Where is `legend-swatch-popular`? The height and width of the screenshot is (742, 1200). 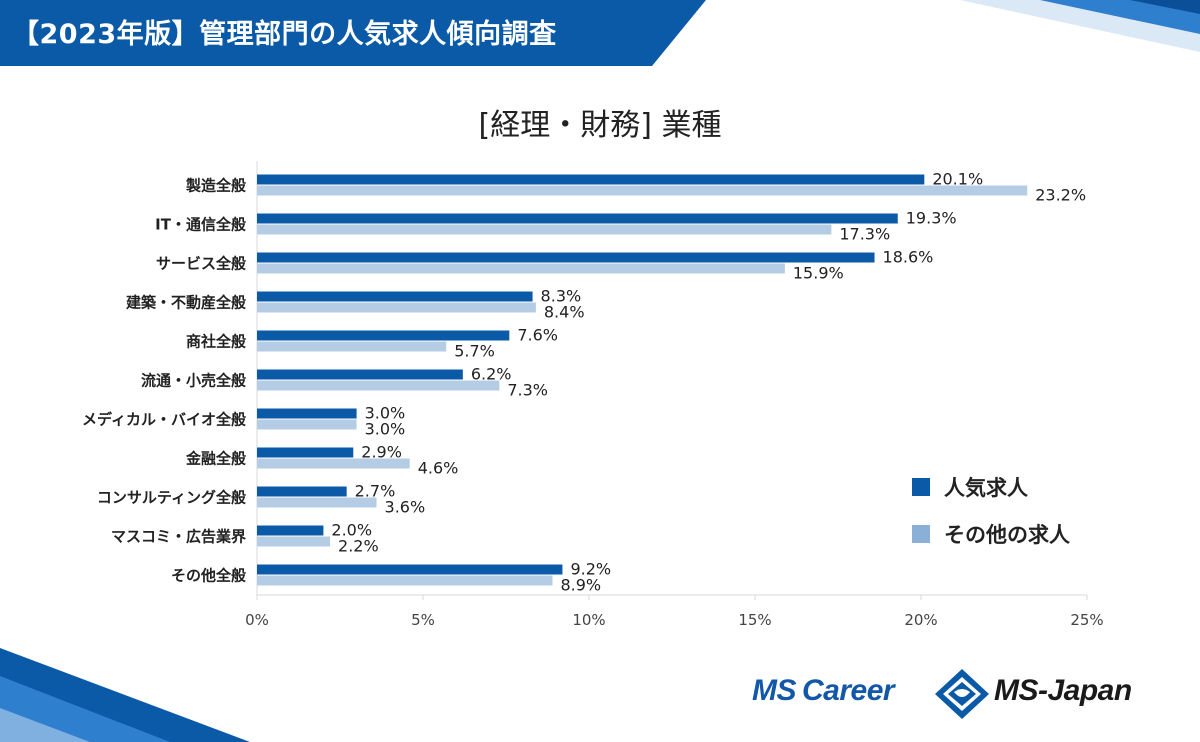 legend-swatch-popular is located at coordinates (921, 487).